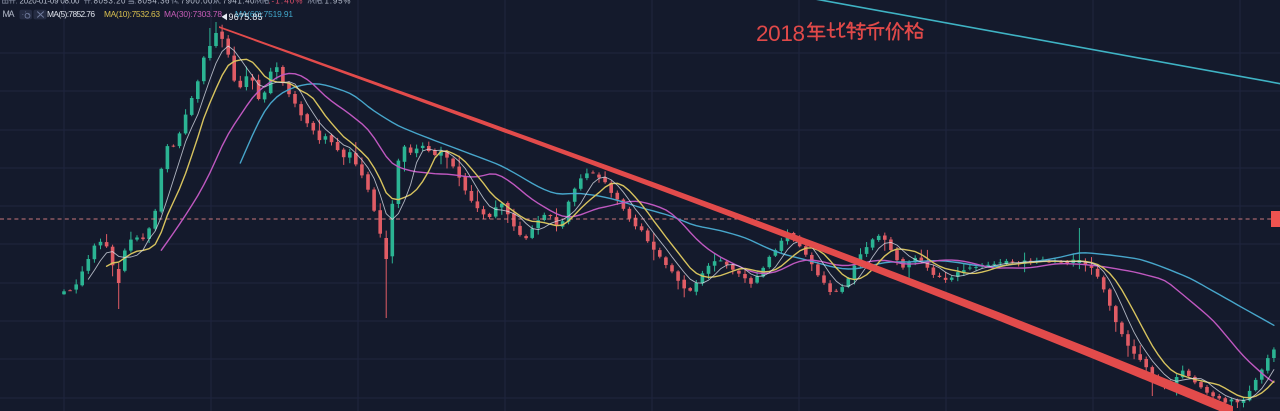 The width and height of the screenshot is (1280, 411). What do you see at coordinates (246, 17) in the screenshot?
I see `svg-text: 9675.85` at bounding box center [246, 17].